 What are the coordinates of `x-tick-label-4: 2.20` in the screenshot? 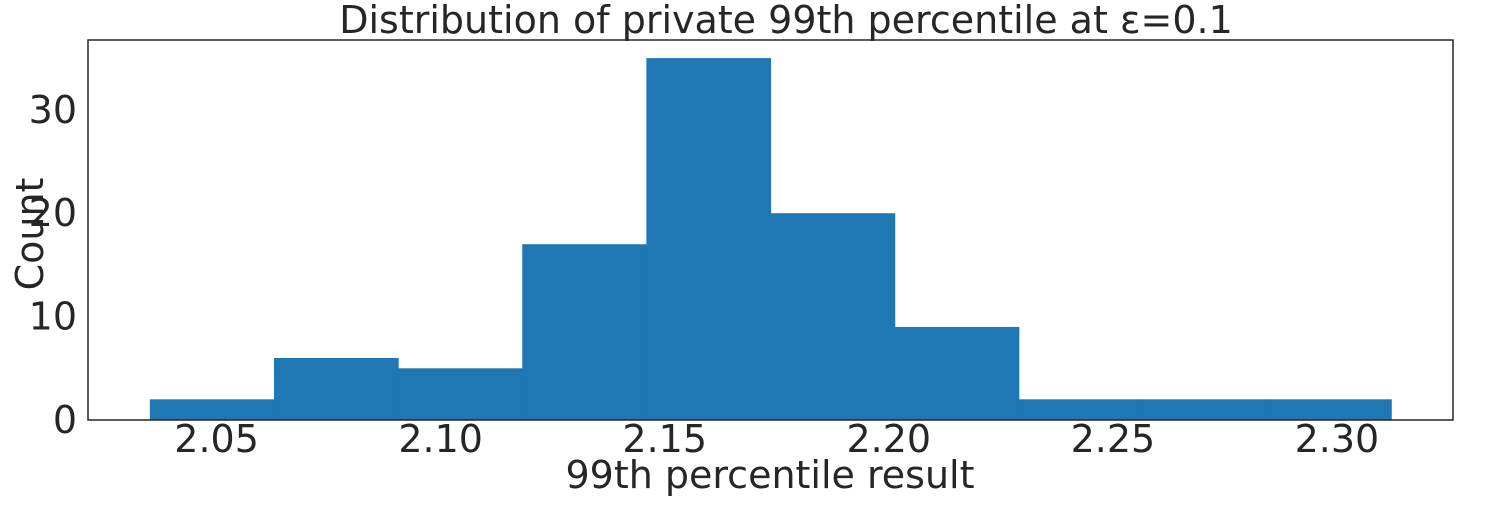 It's located at (889, 439).